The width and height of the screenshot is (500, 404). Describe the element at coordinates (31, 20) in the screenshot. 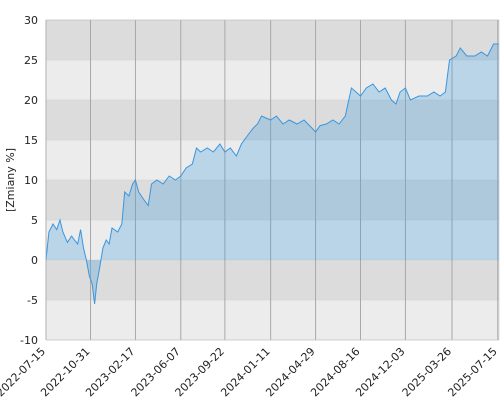

I see `y-tick-label: 30` at that location.